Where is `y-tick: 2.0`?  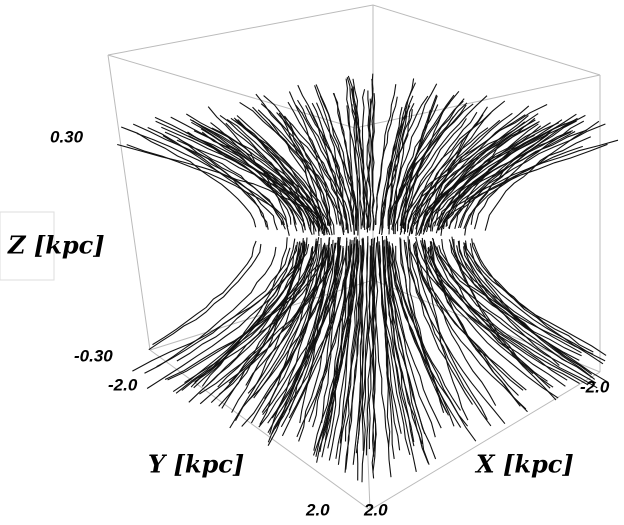
y-tick: 2.0 is located at coordinates (317, 509).